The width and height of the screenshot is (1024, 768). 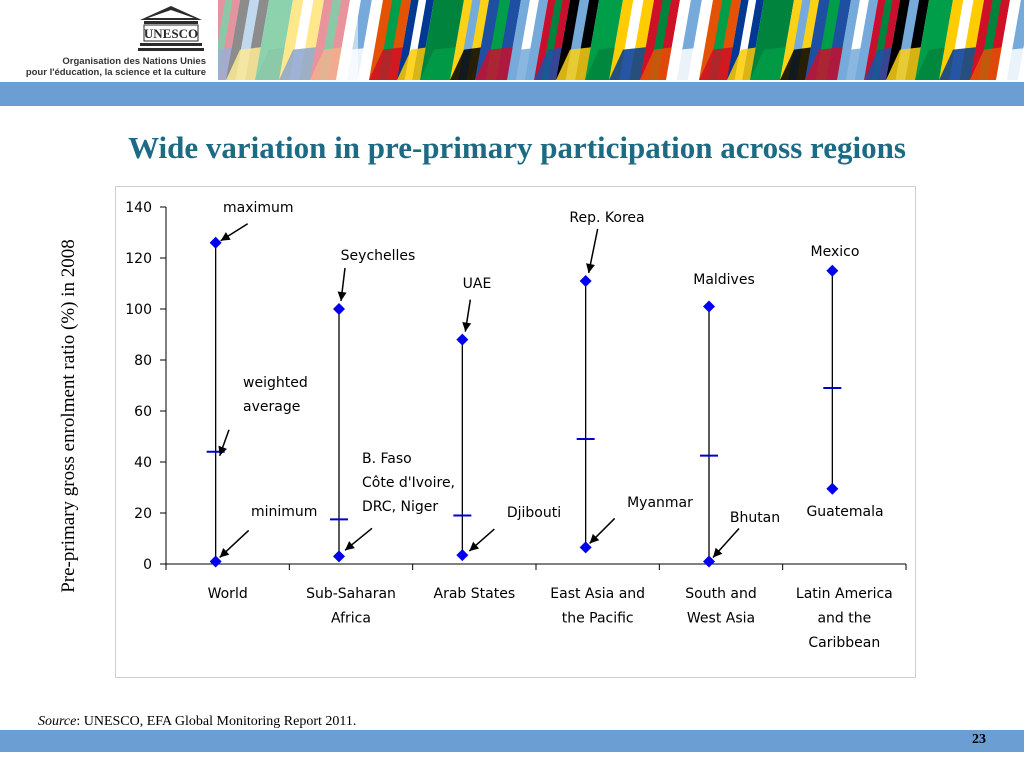 What do you see at coordinates (143, 412) in the screenshot?
I see `y-tick-label: 60` at bounding box center [143, 412].